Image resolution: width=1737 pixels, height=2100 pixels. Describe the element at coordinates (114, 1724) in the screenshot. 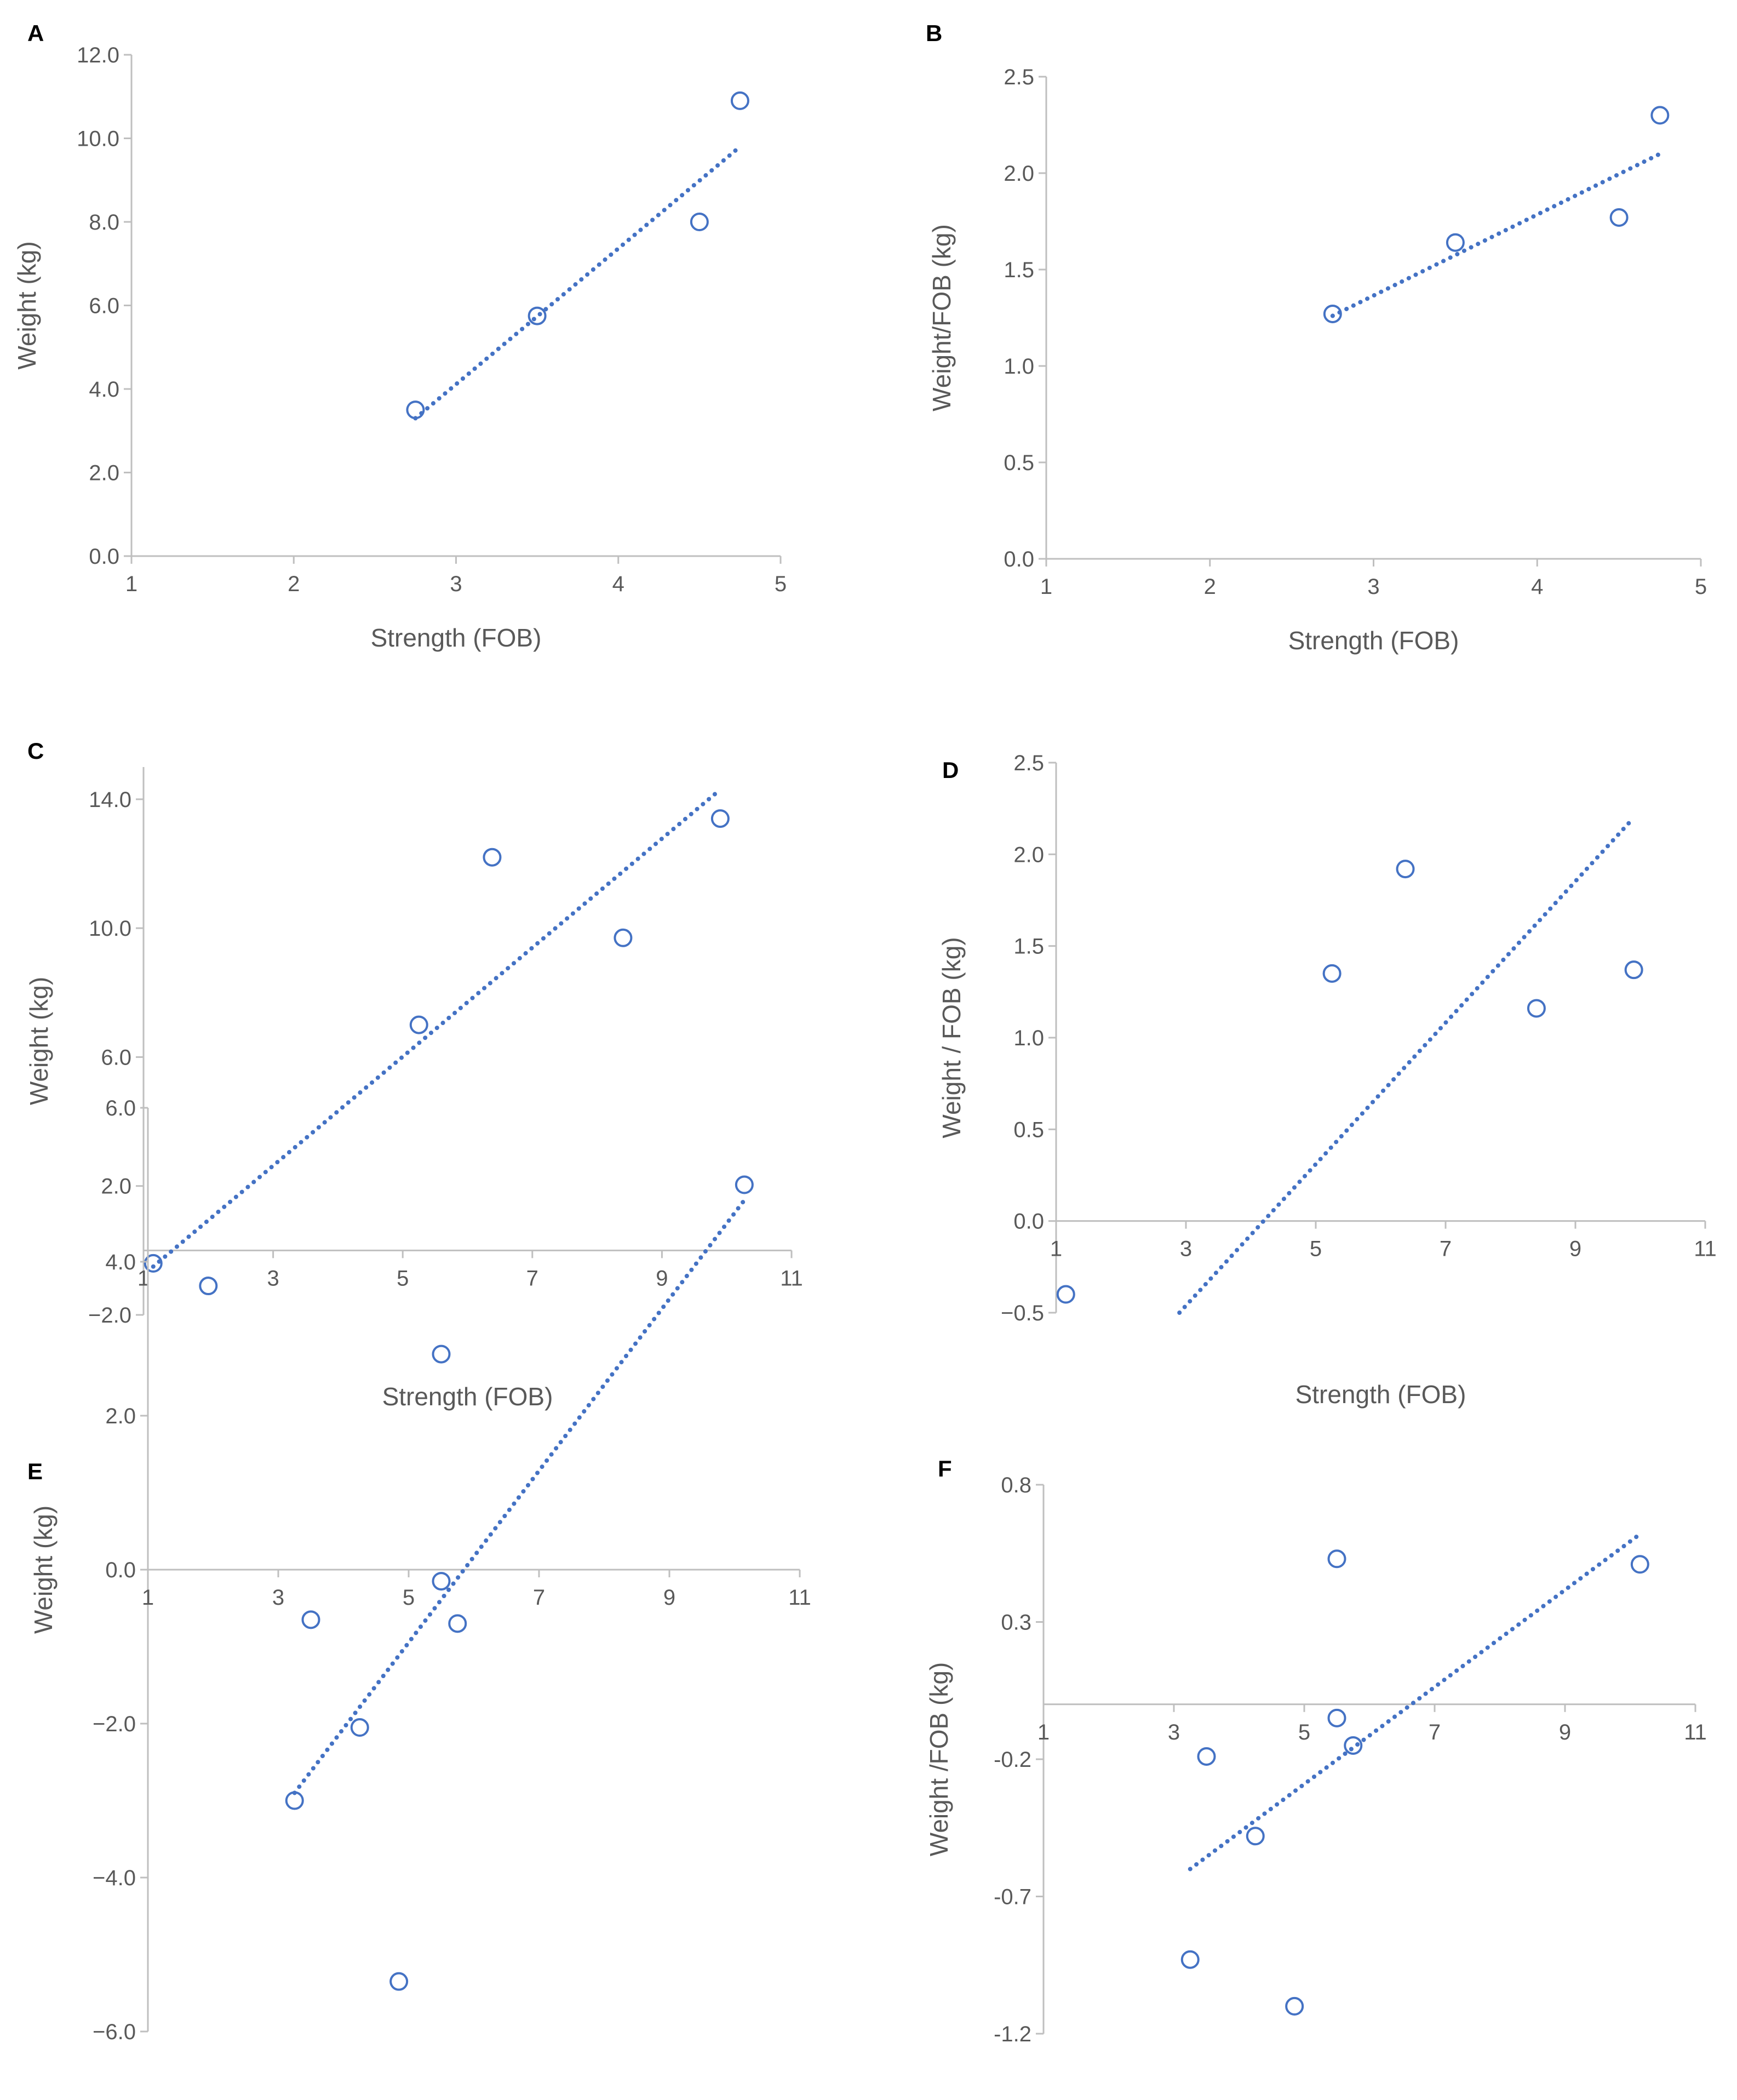

I see `y-tick-label: −2.0` at that location.